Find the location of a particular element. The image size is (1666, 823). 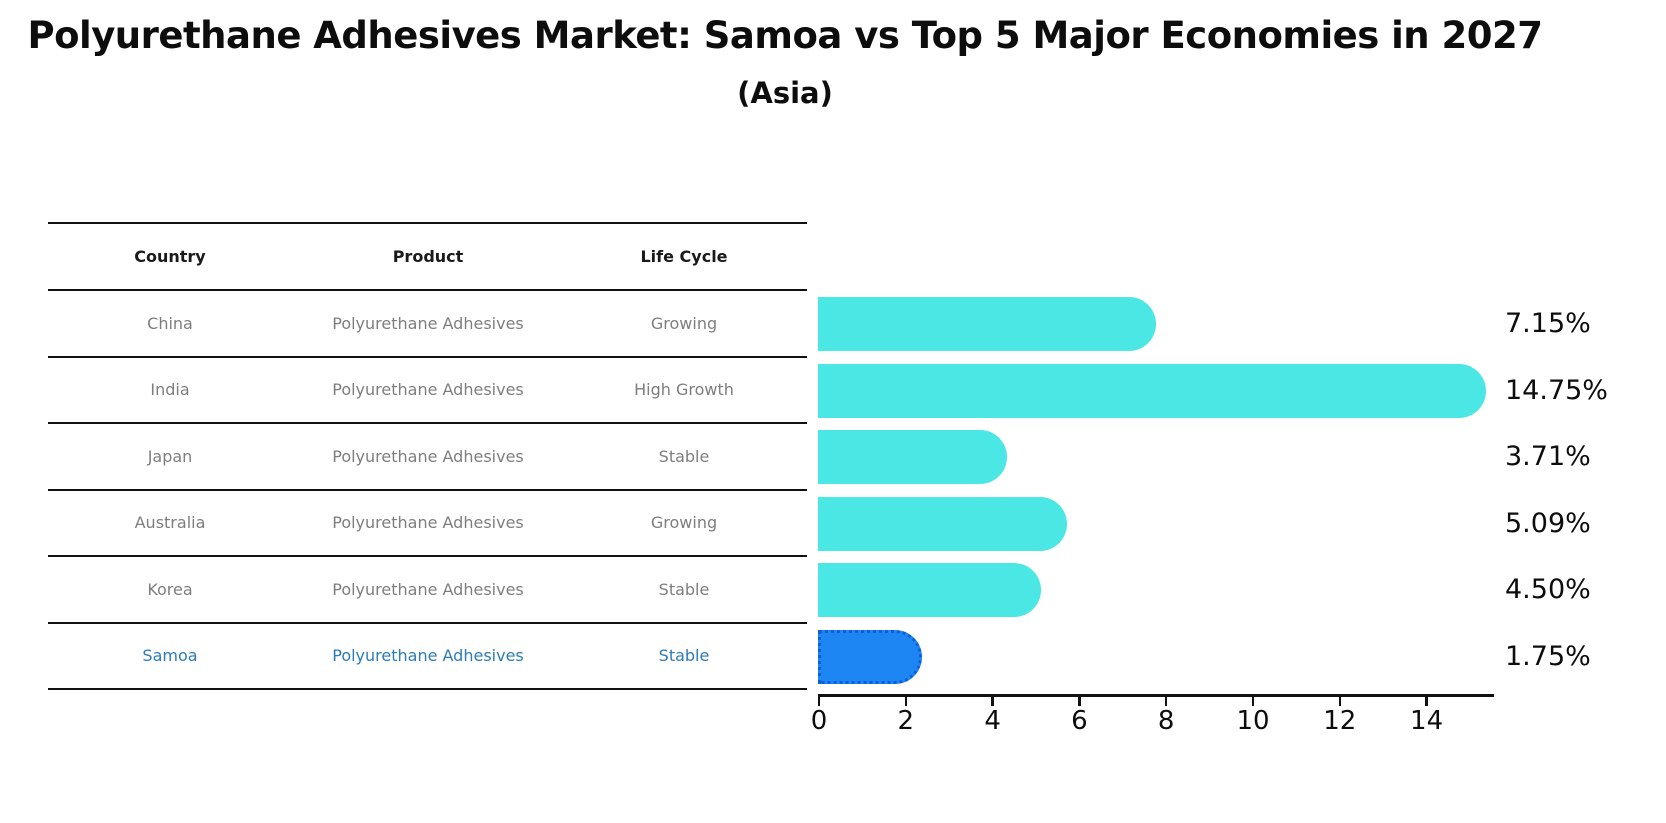

chart-subtitle: (Asia) is located at coordinates (785, 93).